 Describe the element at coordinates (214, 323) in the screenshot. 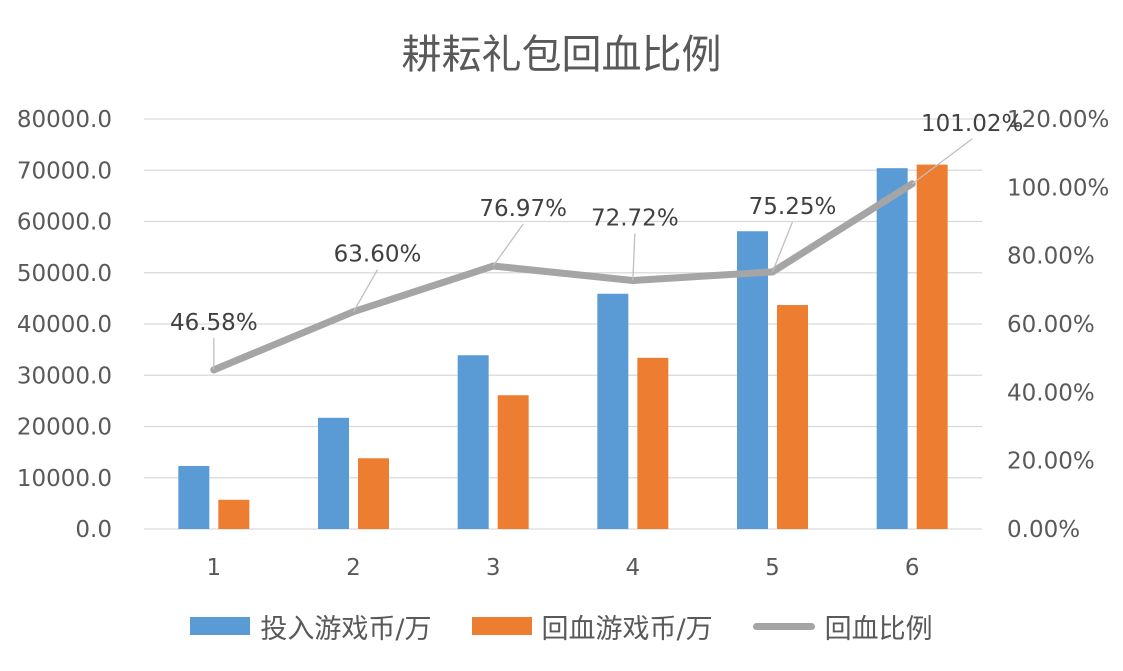

I see `ratio-data-label: 46.58%` at that location.